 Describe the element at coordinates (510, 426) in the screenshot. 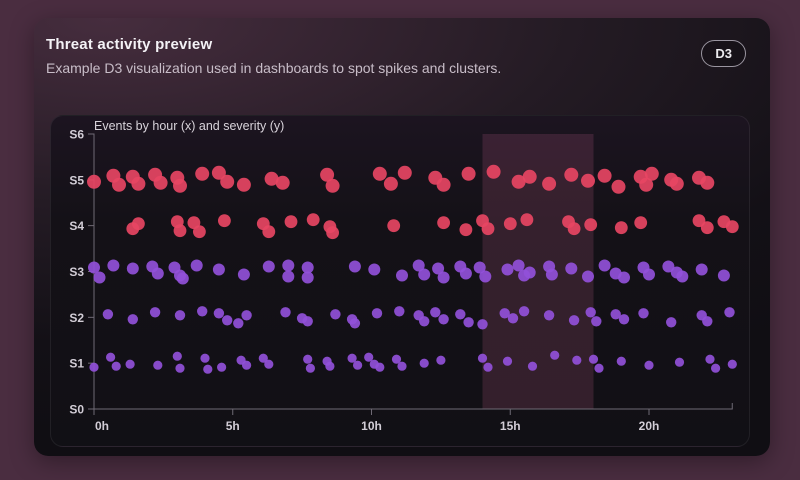

I see `x-tick-label: 15h` at that location.